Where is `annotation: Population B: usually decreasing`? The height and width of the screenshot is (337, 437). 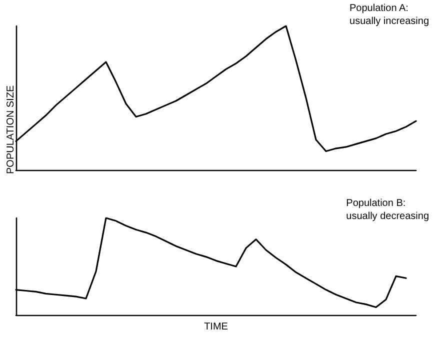
annotation: Population B: usually decreasing is located at coordinates (387, 210).